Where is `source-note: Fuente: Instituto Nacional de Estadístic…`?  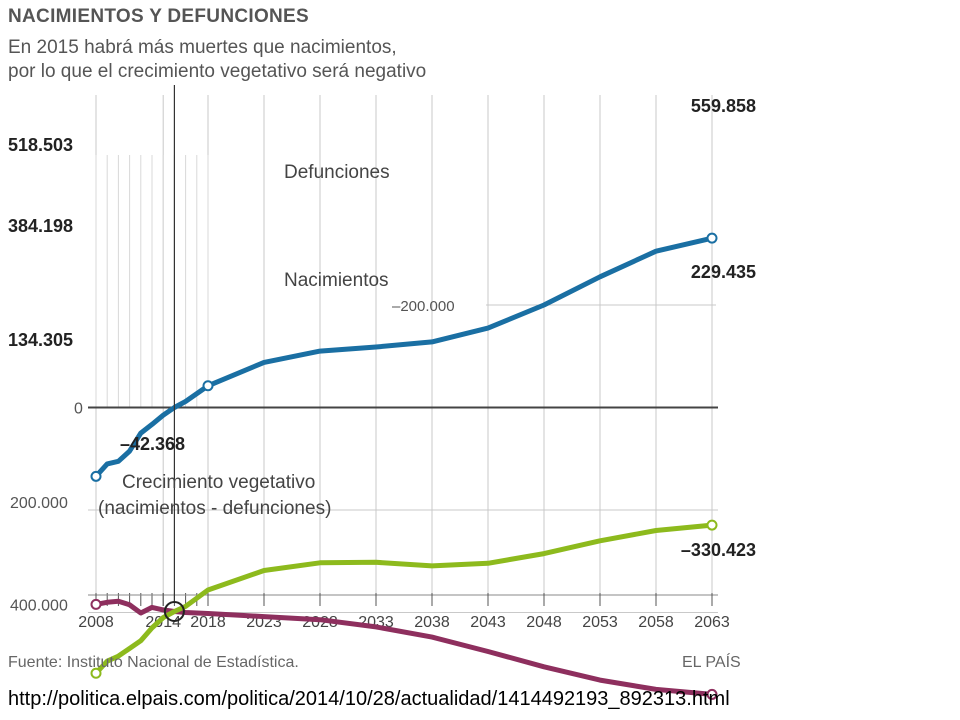
source-note: Fuente: Instituto Nacional de Estadístic… is located at coordinates (153, 662).